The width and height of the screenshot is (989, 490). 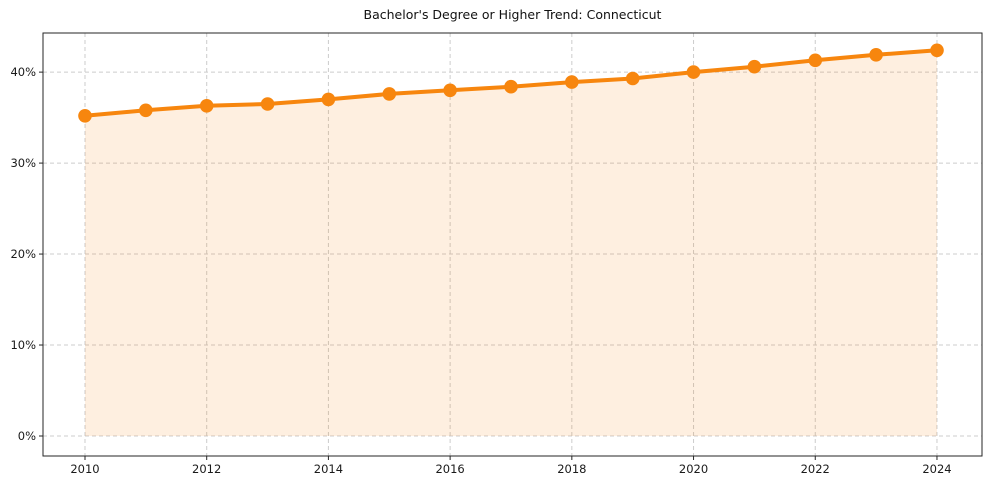 What do you see at coordinates (815, 469) in the screenshot?
I see `x-tick-label: 2022` at bounding box center [815, 469].